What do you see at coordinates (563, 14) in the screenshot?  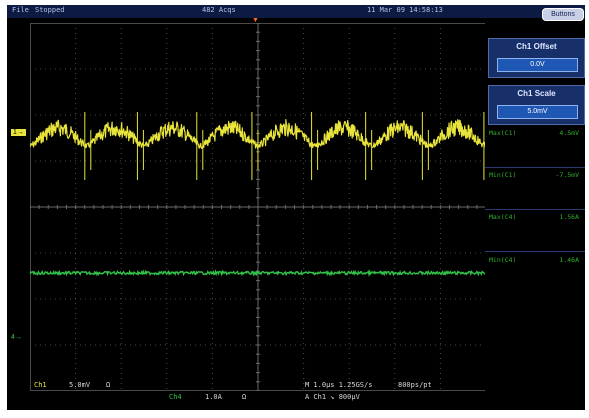 I see `buttons-button: Buttons` at bounding box center [563, 14].